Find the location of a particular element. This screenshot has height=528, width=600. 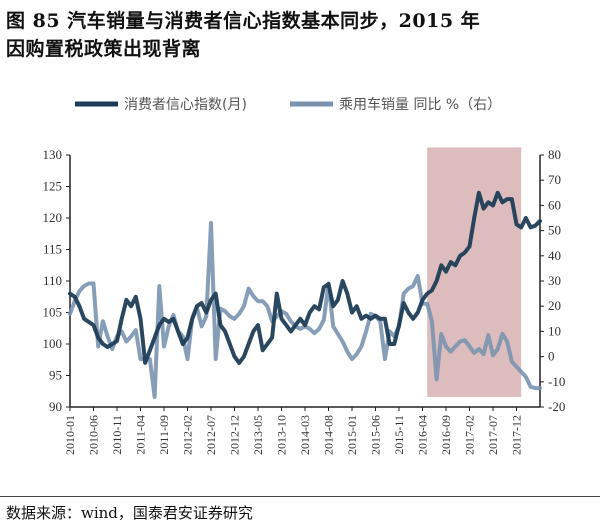

right-tick-label: 0 is located at coordinates (551, 356).